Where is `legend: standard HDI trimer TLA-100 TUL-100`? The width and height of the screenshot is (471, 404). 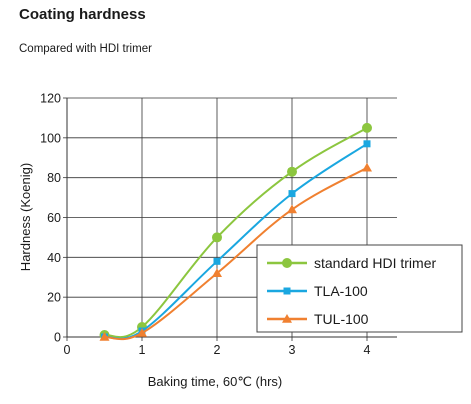
legend: standard HDI trimer TLA-100 TUL-100 is located at coordinates (359, 288).